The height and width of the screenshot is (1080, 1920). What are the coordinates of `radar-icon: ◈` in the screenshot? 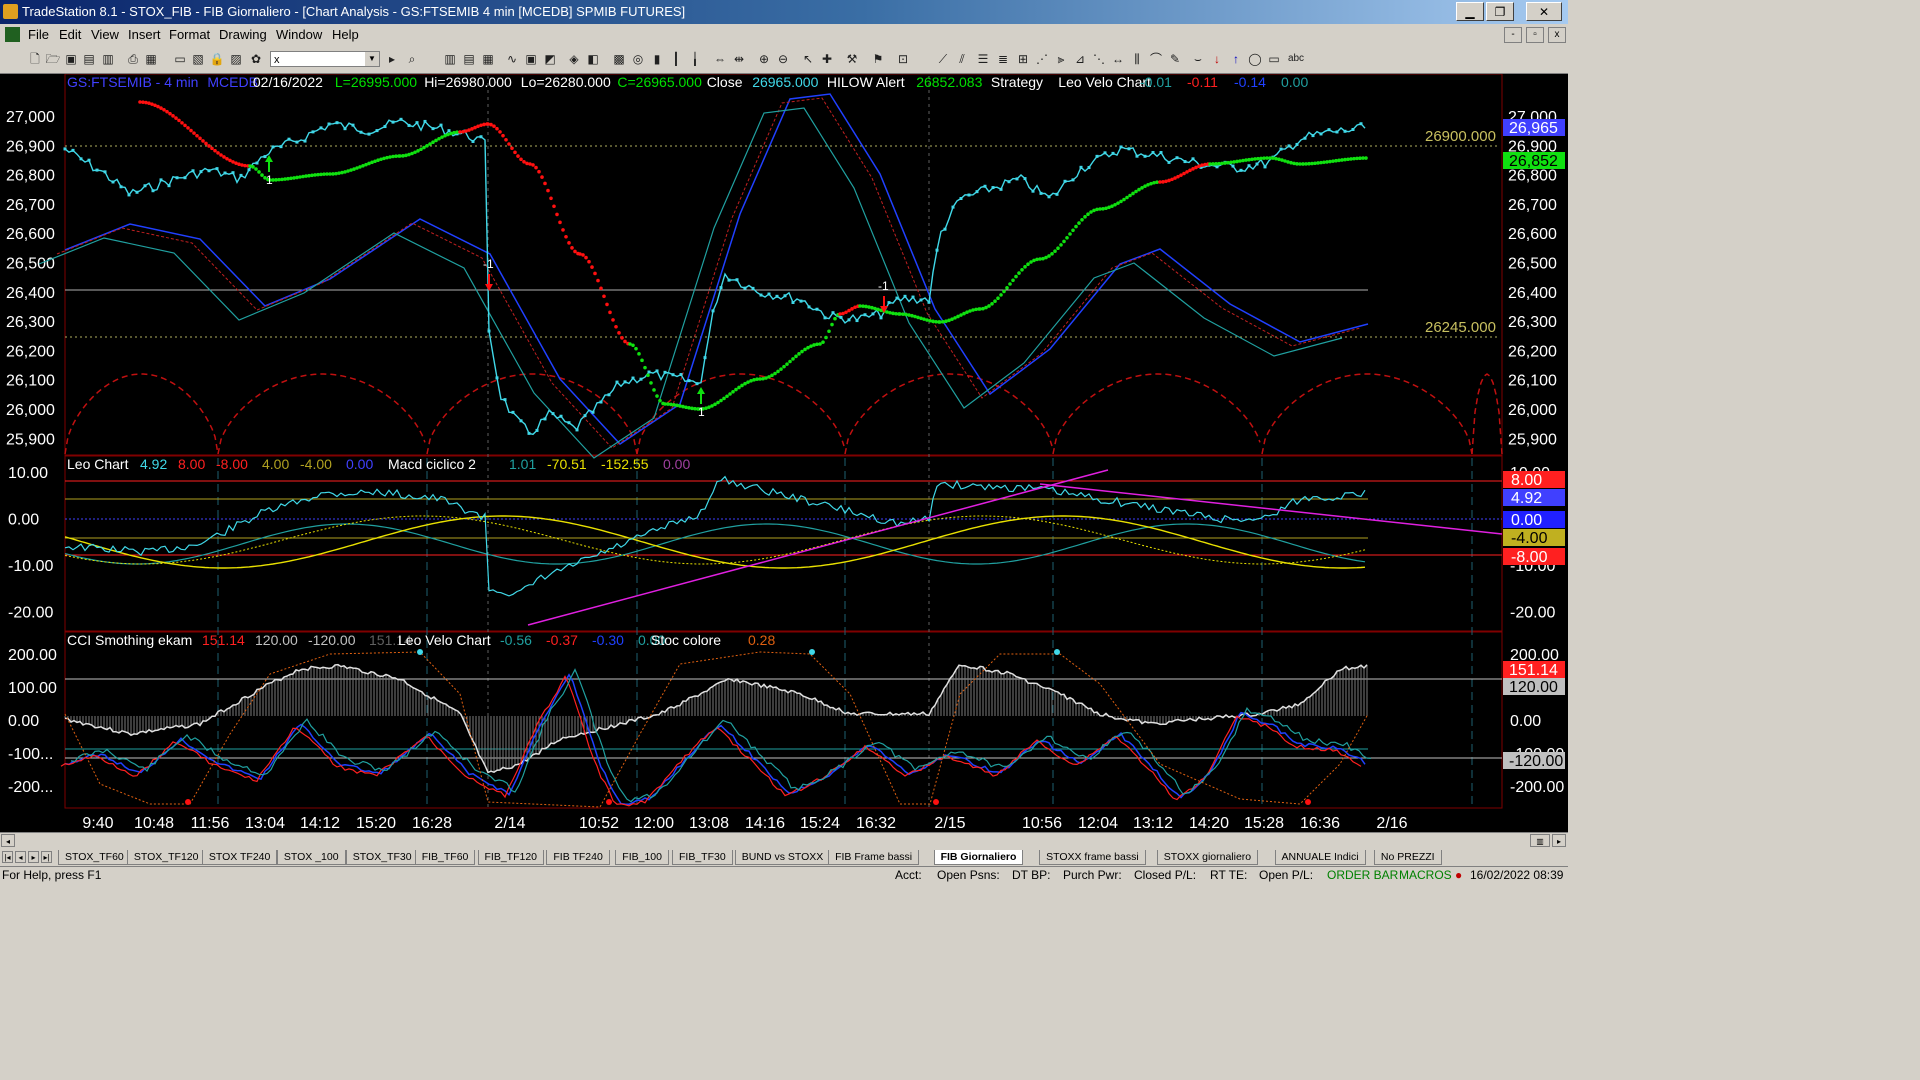 It's located at (574, 59).